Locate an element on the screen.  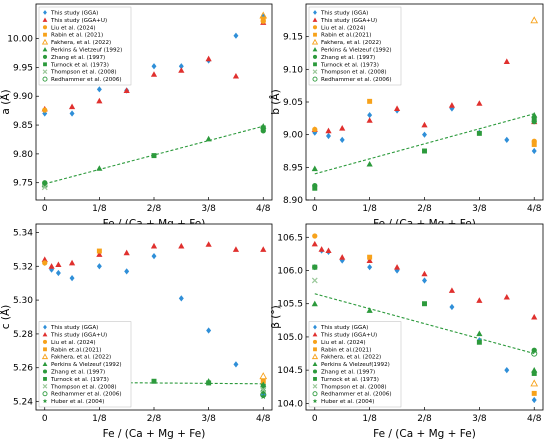
x-tick-label: 0 is located at coordinates (315, 209).